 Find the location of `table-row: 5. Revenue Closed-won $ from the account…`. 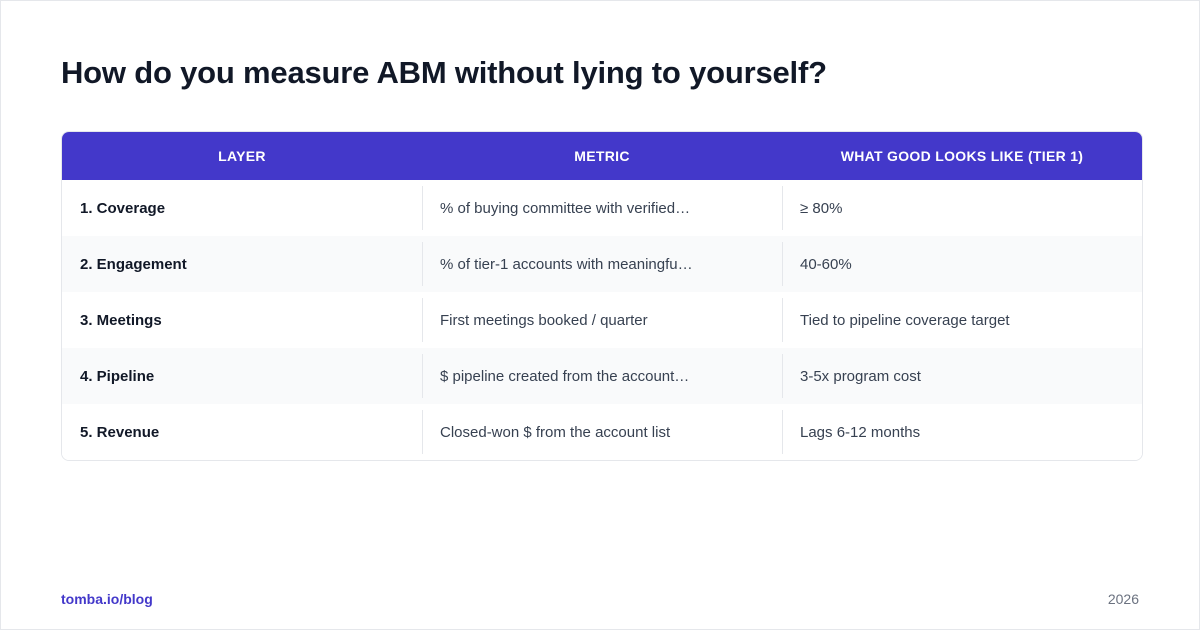

table-row: 5. Revenue Closed-won $ from the account… is located at coordinates (602, 432).